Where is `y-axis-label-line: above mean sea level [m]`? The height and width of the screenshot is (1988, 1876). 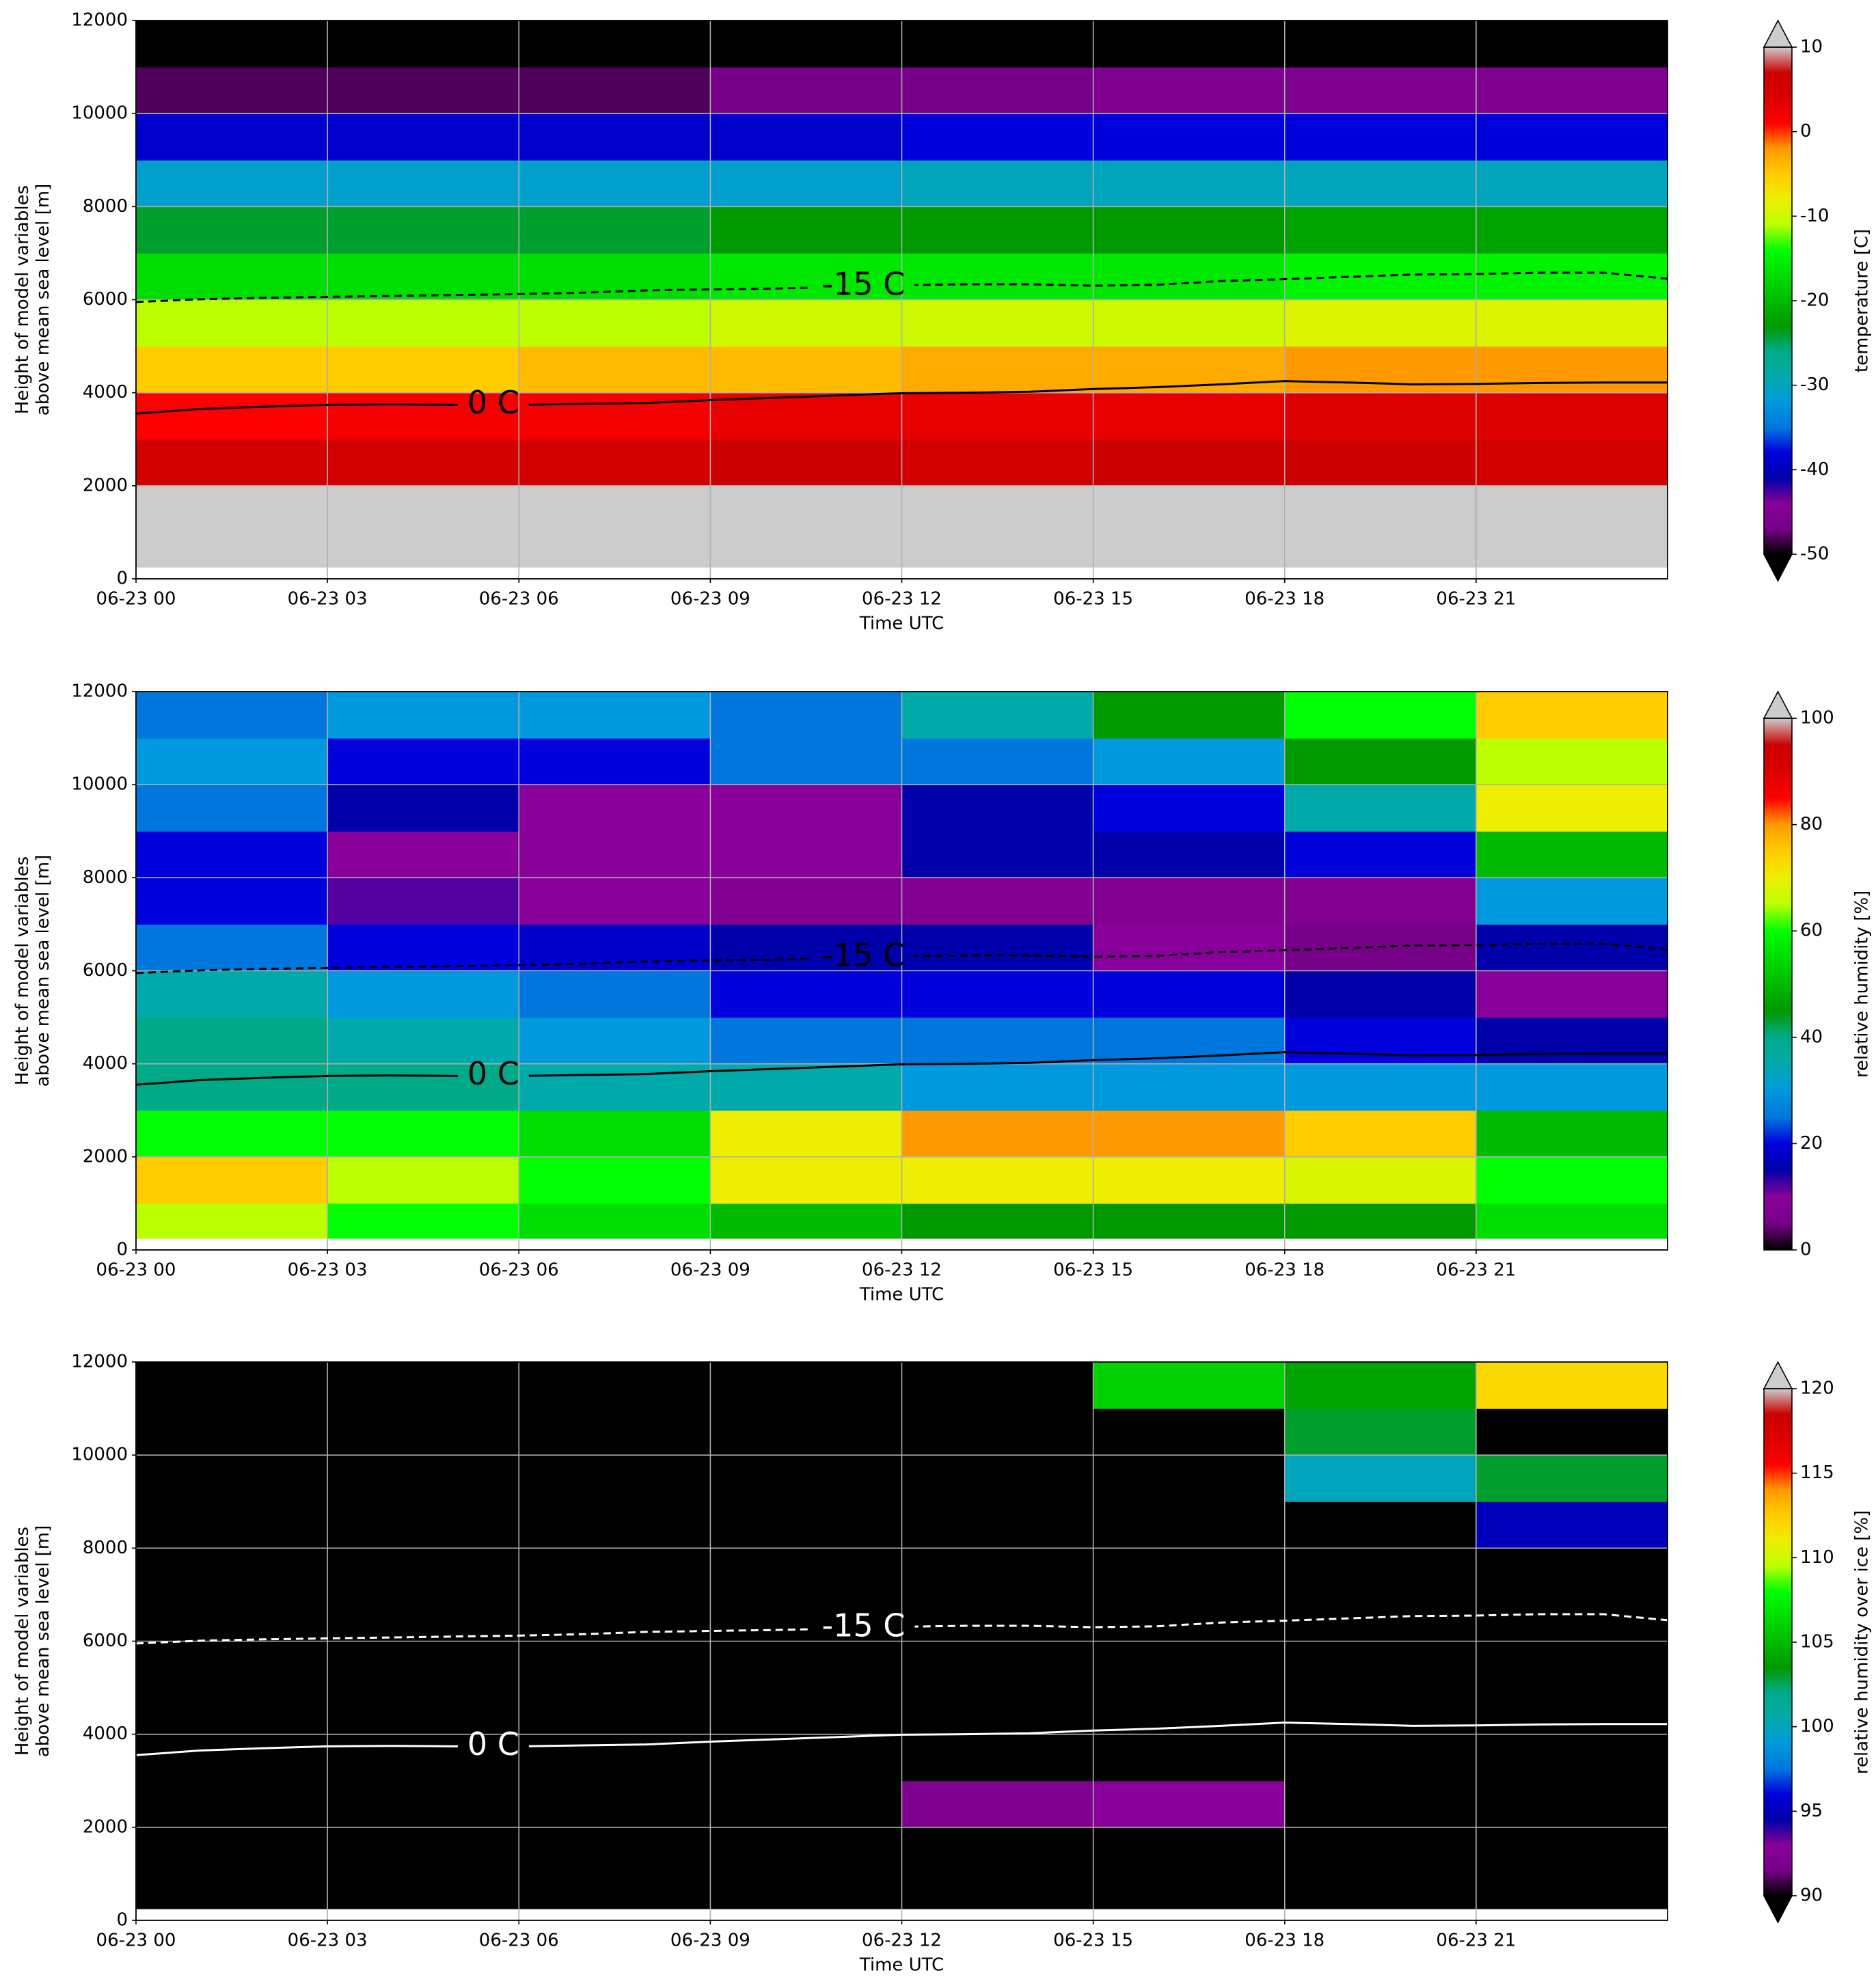 y-axis-label-line: above mean sea level [m] is located at coordinates (43, 971).